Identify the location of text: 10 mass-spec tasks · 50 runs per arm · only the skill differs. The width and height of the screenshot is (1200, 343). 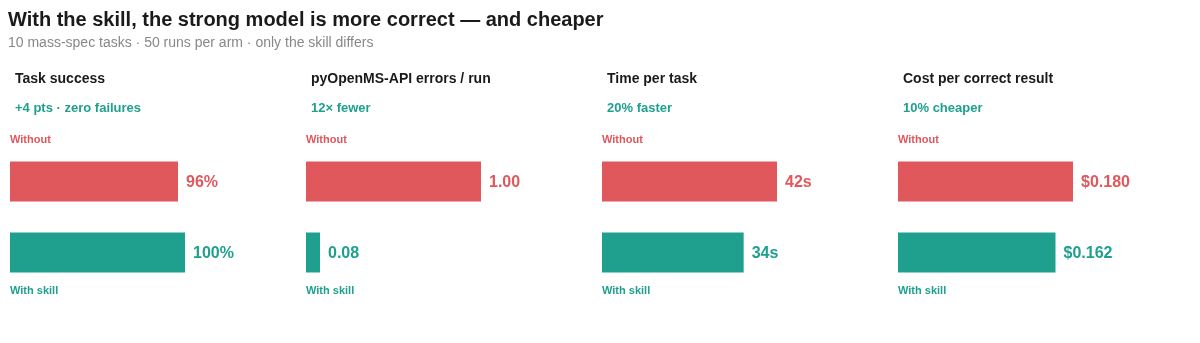
(191, 42).